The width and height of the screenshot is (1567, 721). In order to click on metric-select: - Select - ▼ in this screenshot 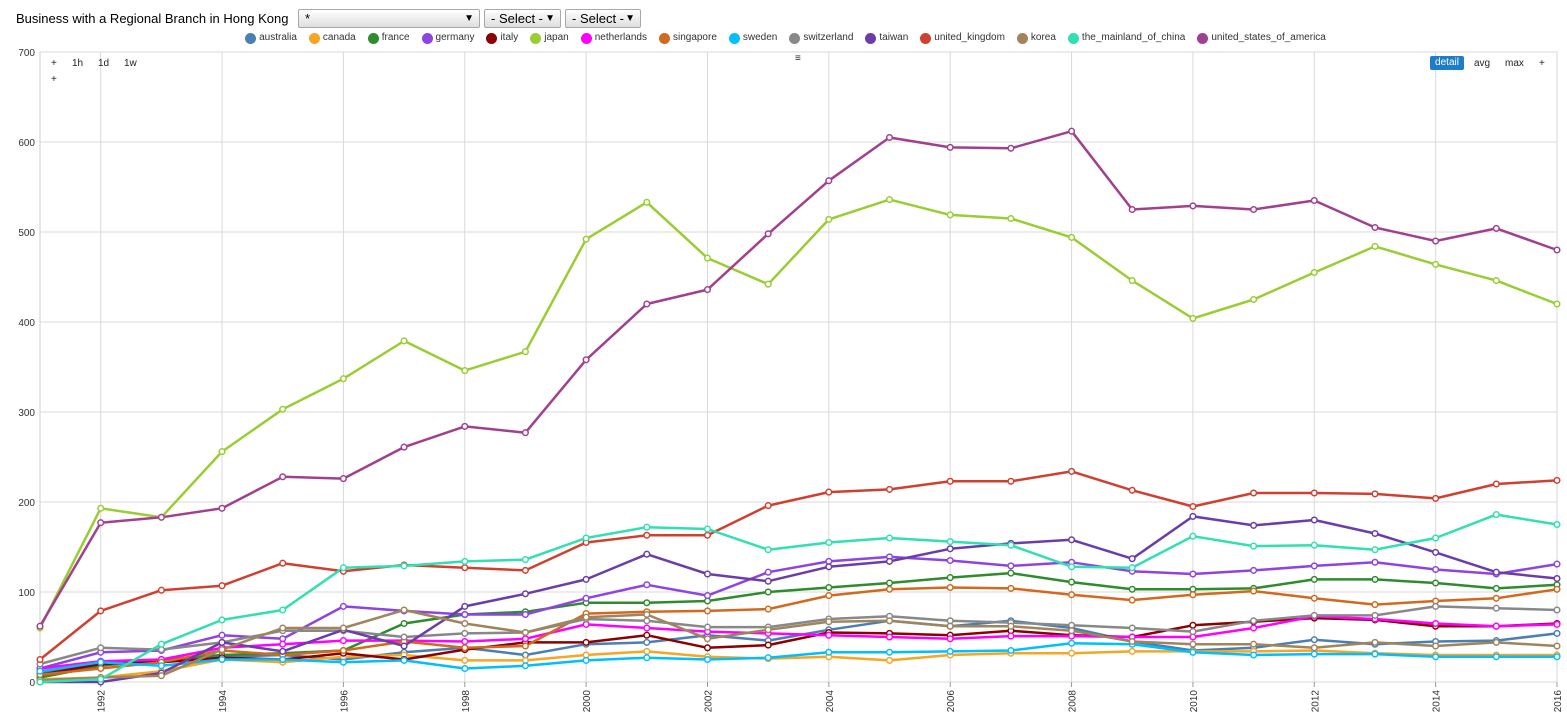, I will do `click(522, 18)`.